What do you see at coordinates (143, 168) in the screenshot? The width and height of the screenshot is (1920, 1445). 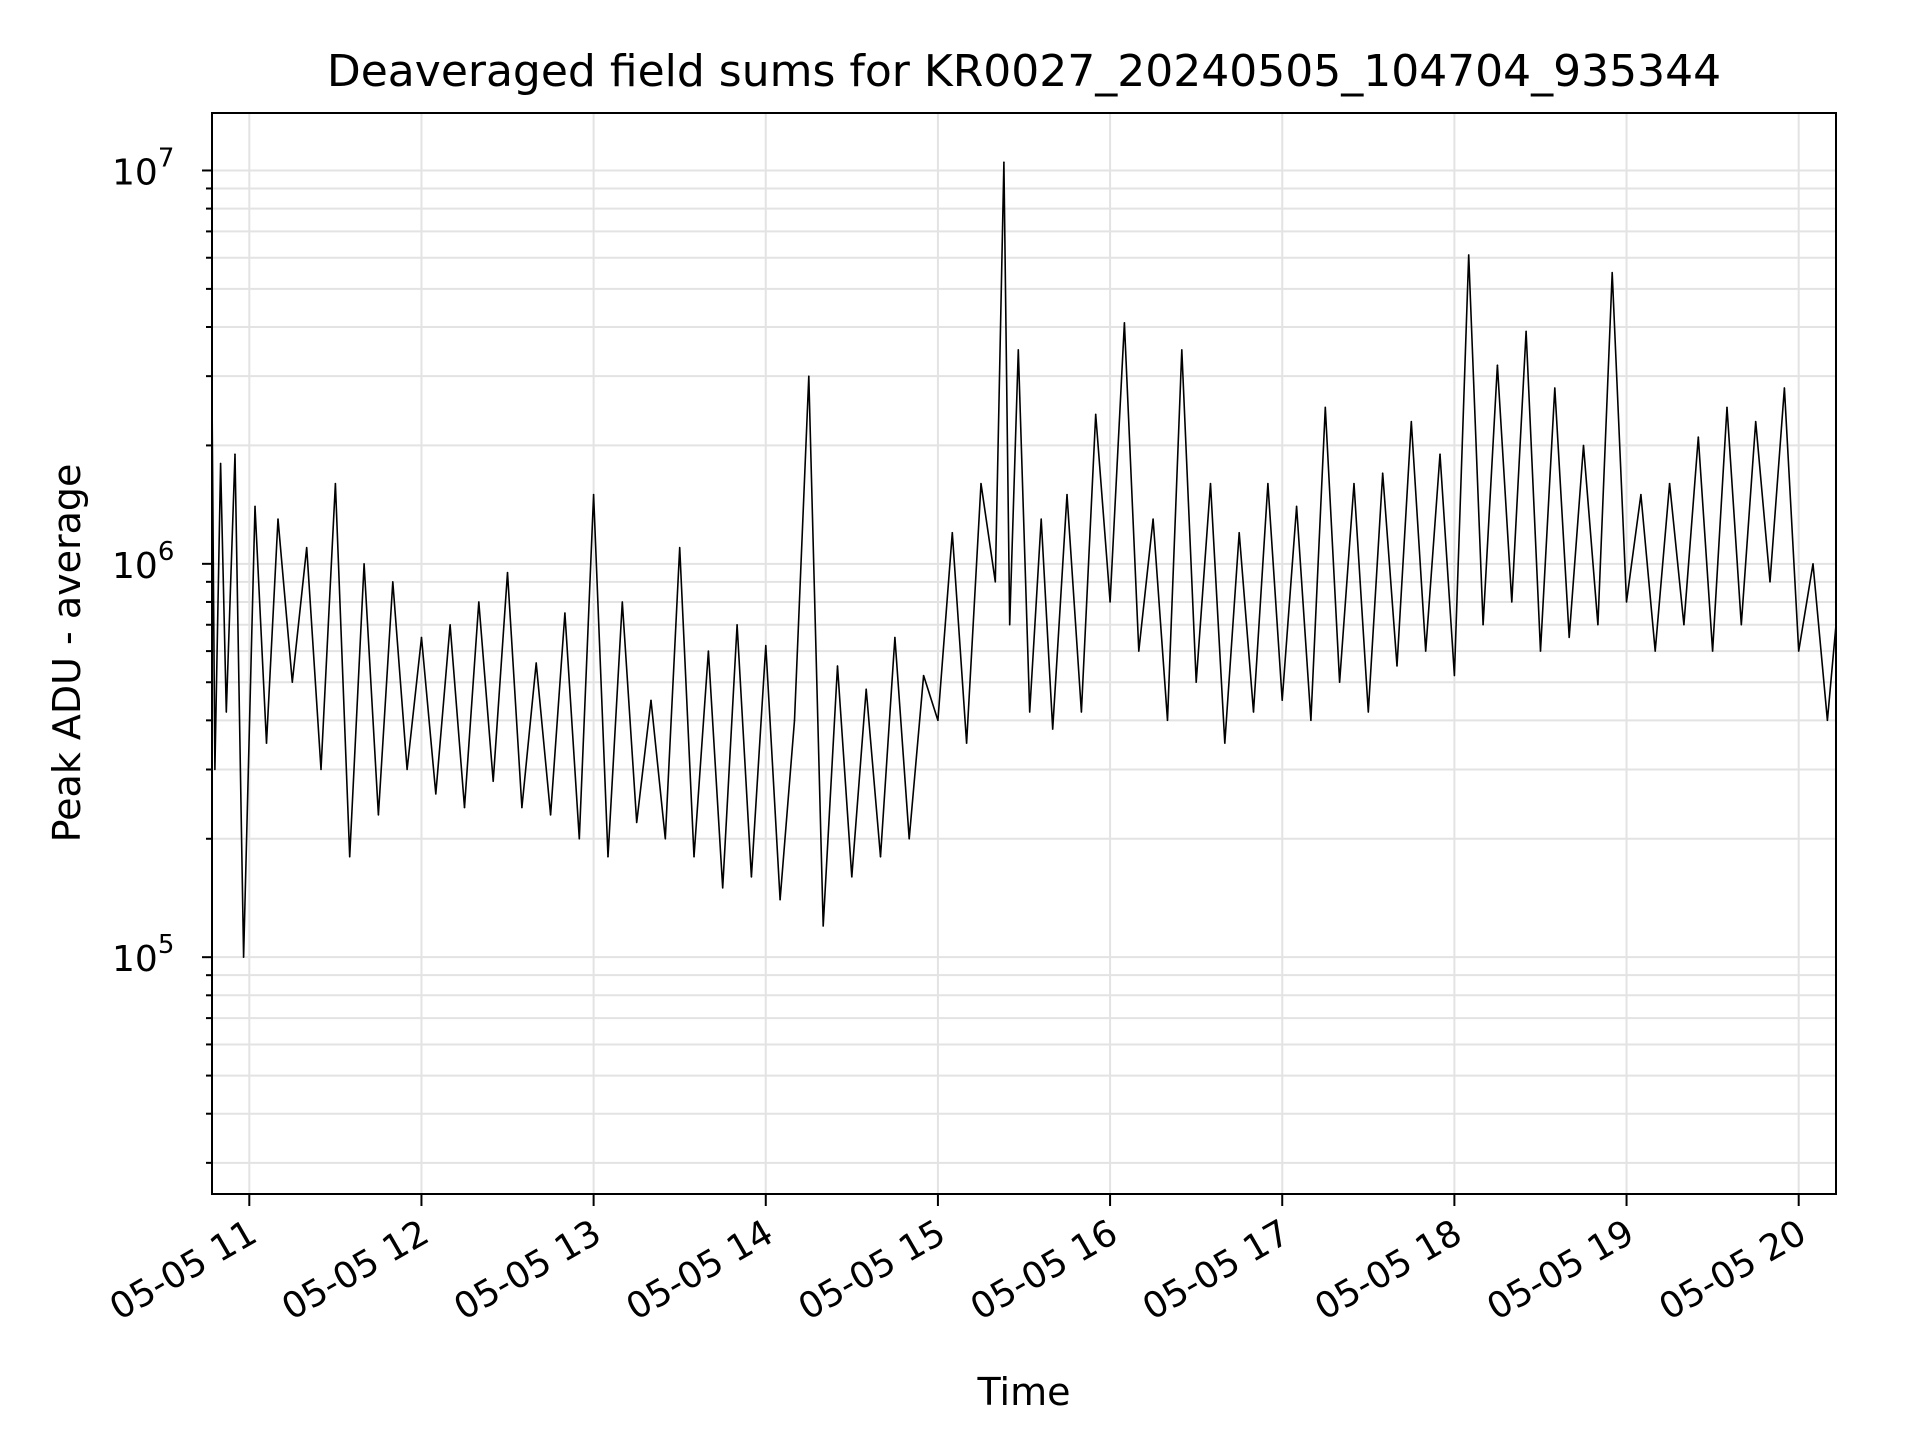 I see `y-tick-label: 10⁷` at bounding box center [143, 168].